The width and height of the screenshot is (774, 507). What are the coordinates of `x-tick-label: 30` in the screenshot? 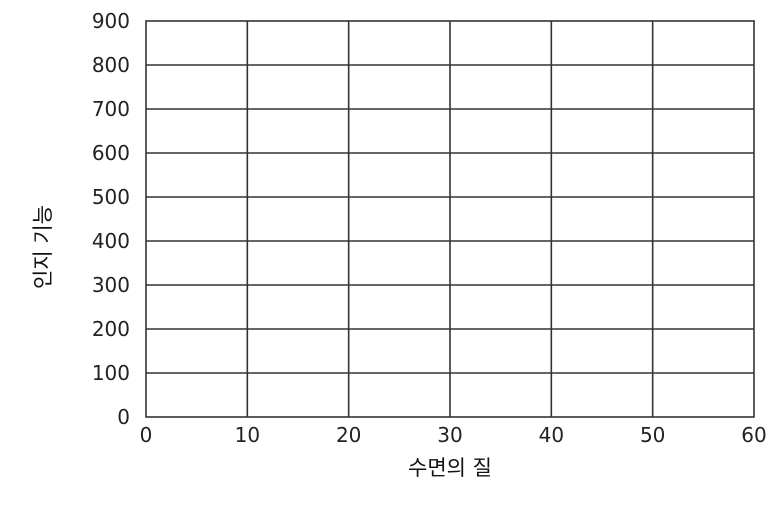 It's located at (449, 435).